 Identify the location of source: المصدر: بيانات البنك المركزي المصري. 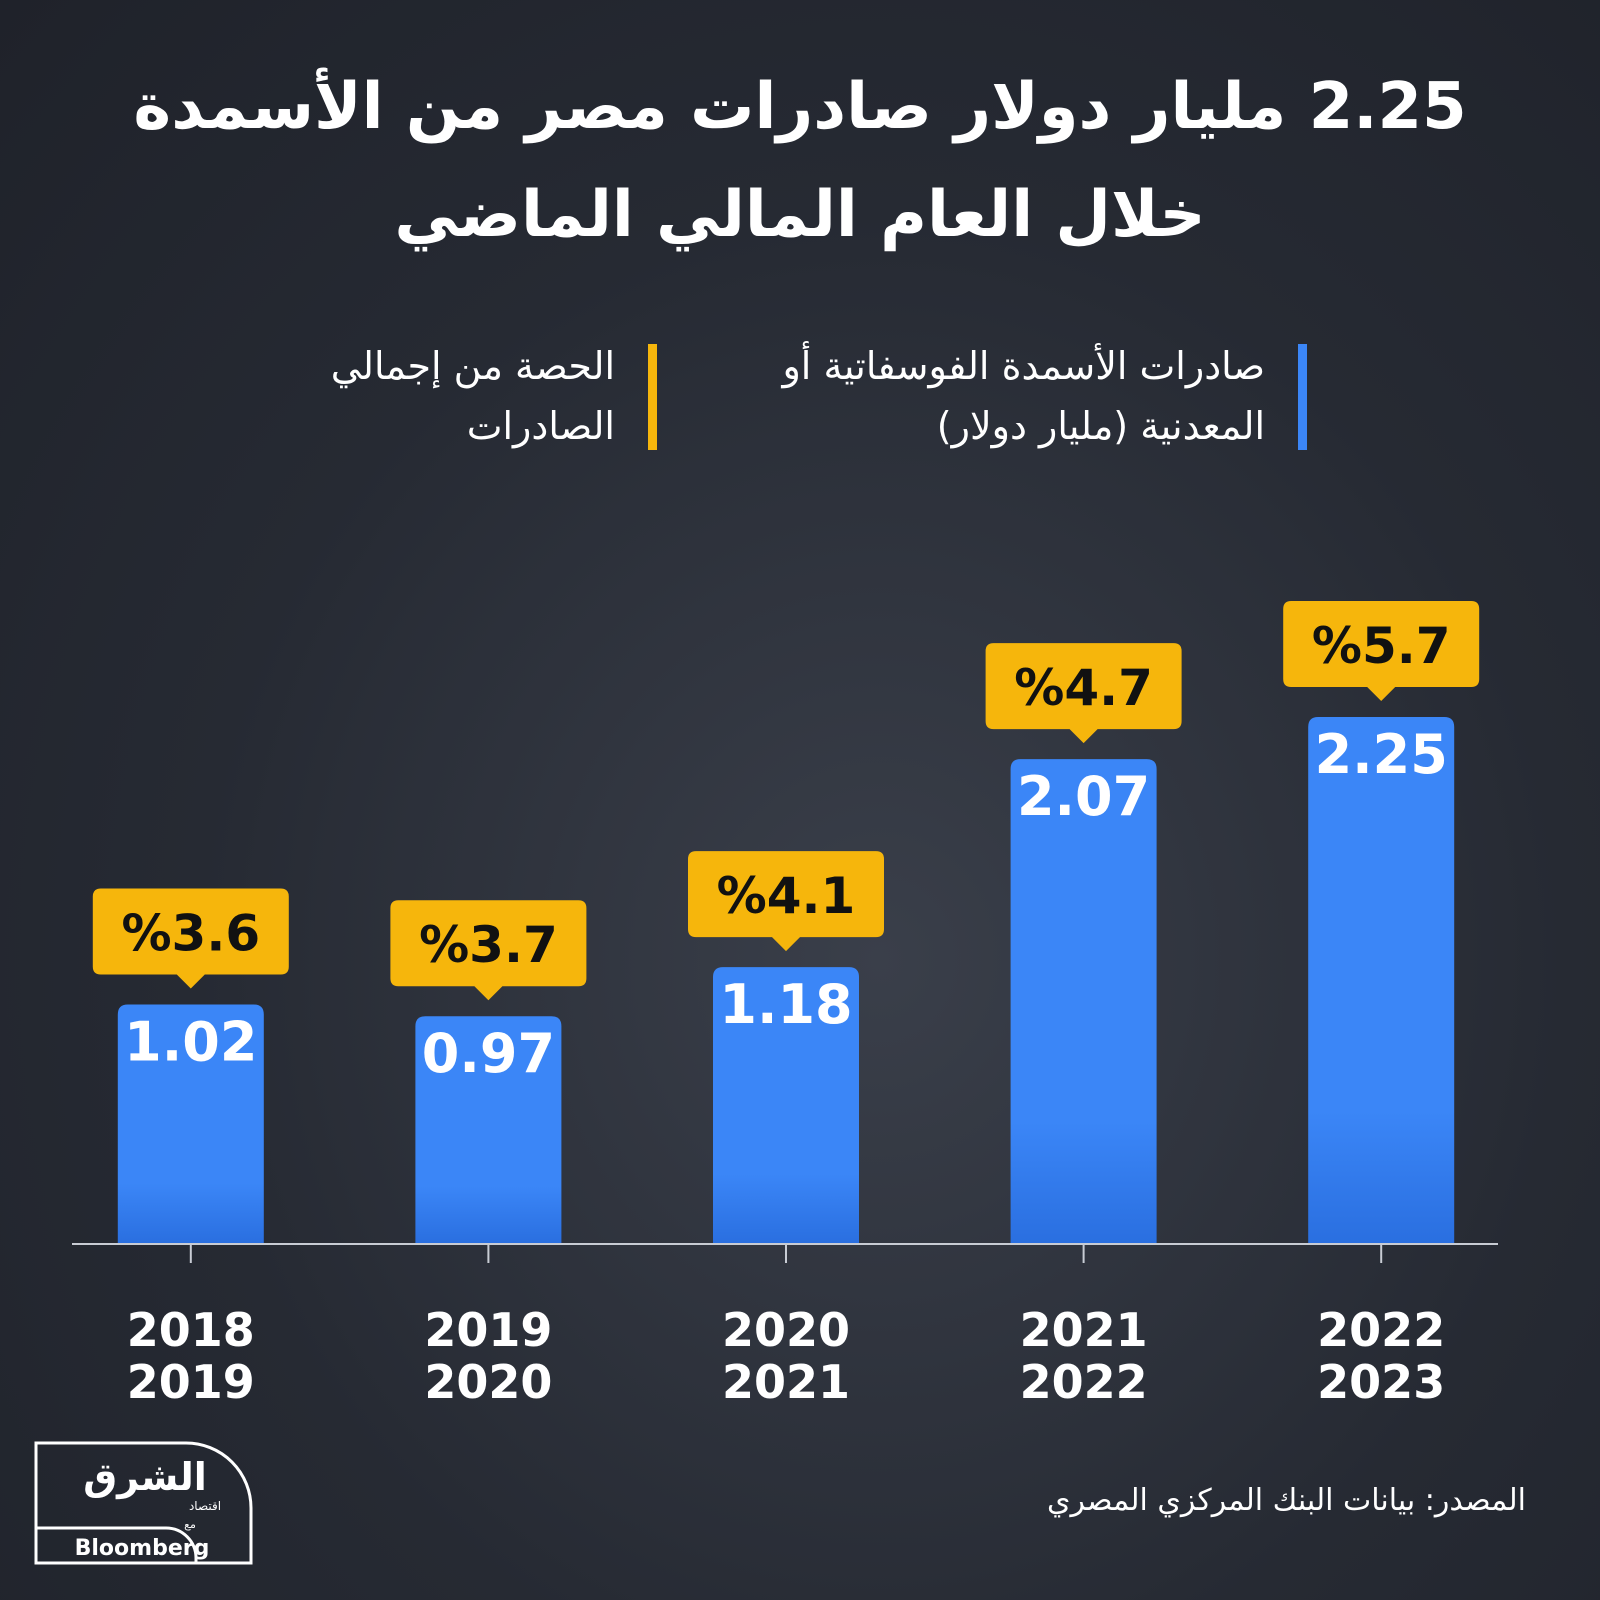
(1286, 1500).